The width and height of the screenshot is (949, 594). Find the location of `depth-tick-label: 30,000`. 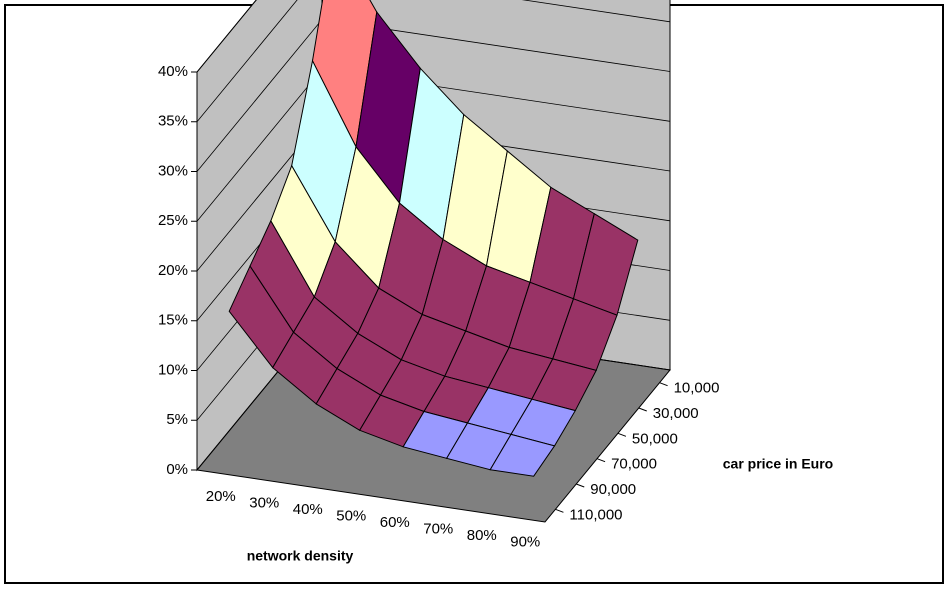

depth-tick-label: 30,000 is located at coordinates (676, 413).